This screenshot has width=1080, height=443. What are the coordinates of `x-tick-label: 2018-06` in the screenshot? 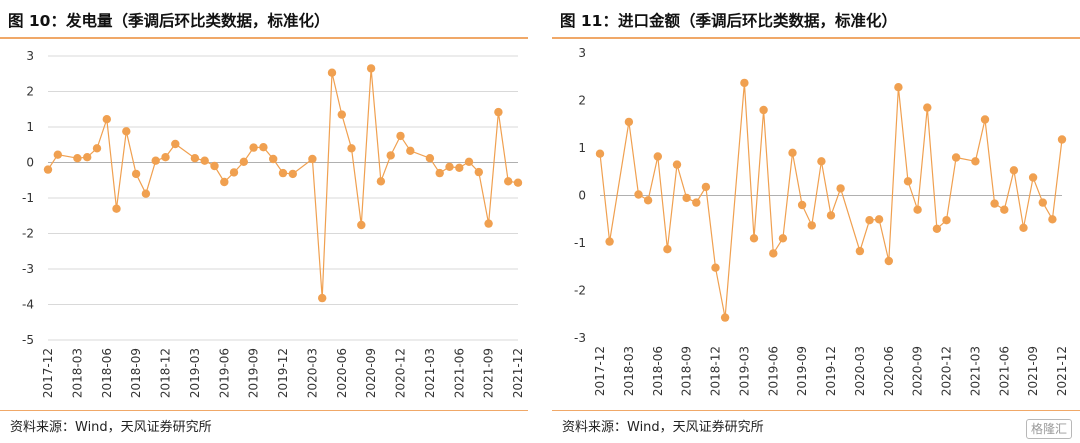 It's located at (107, 373).